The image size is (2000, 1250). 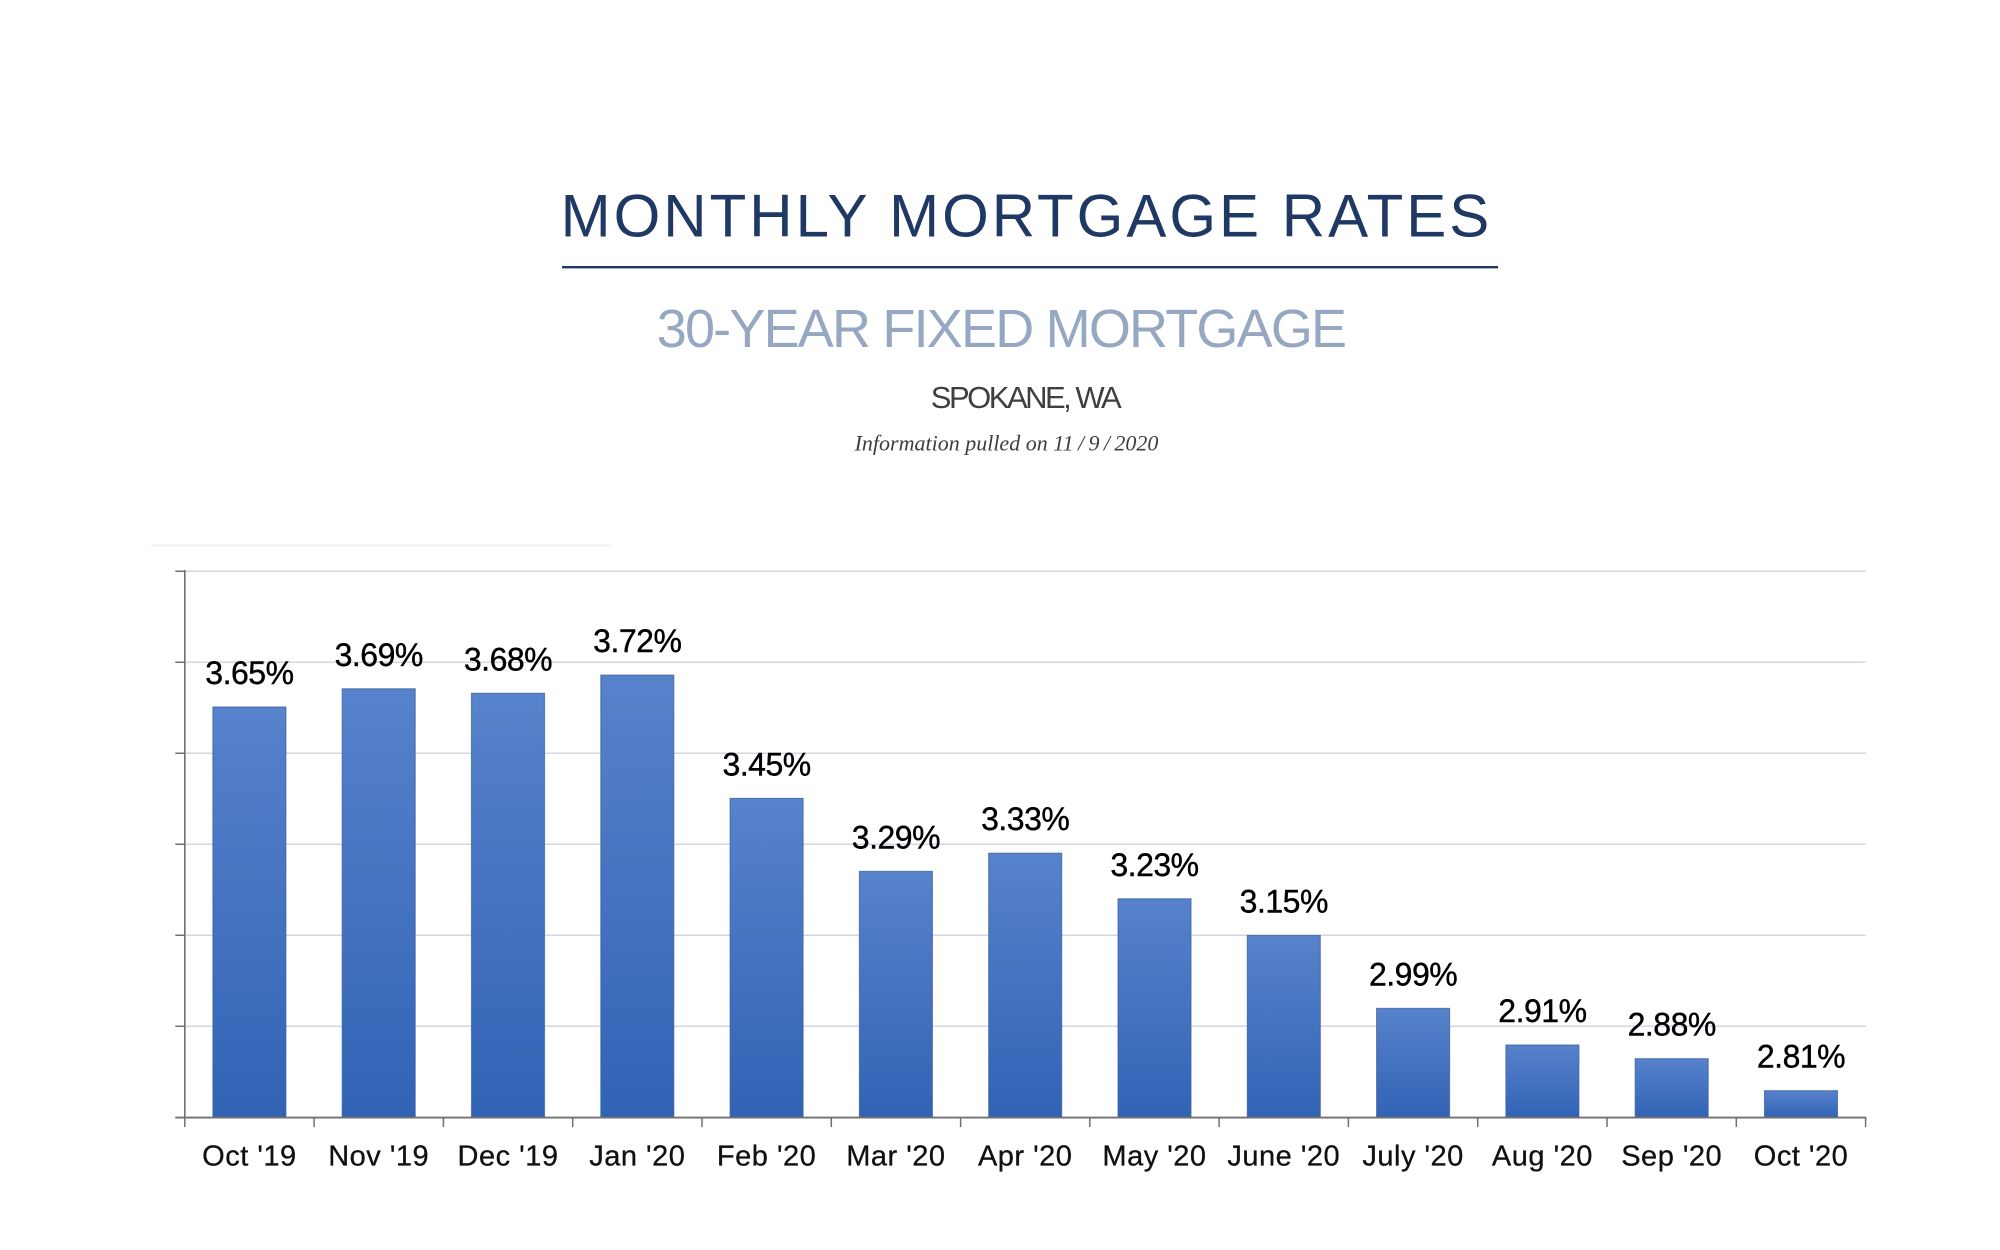 I want to click on svg-text: 2.81%, so click(x=1801, y=1057).